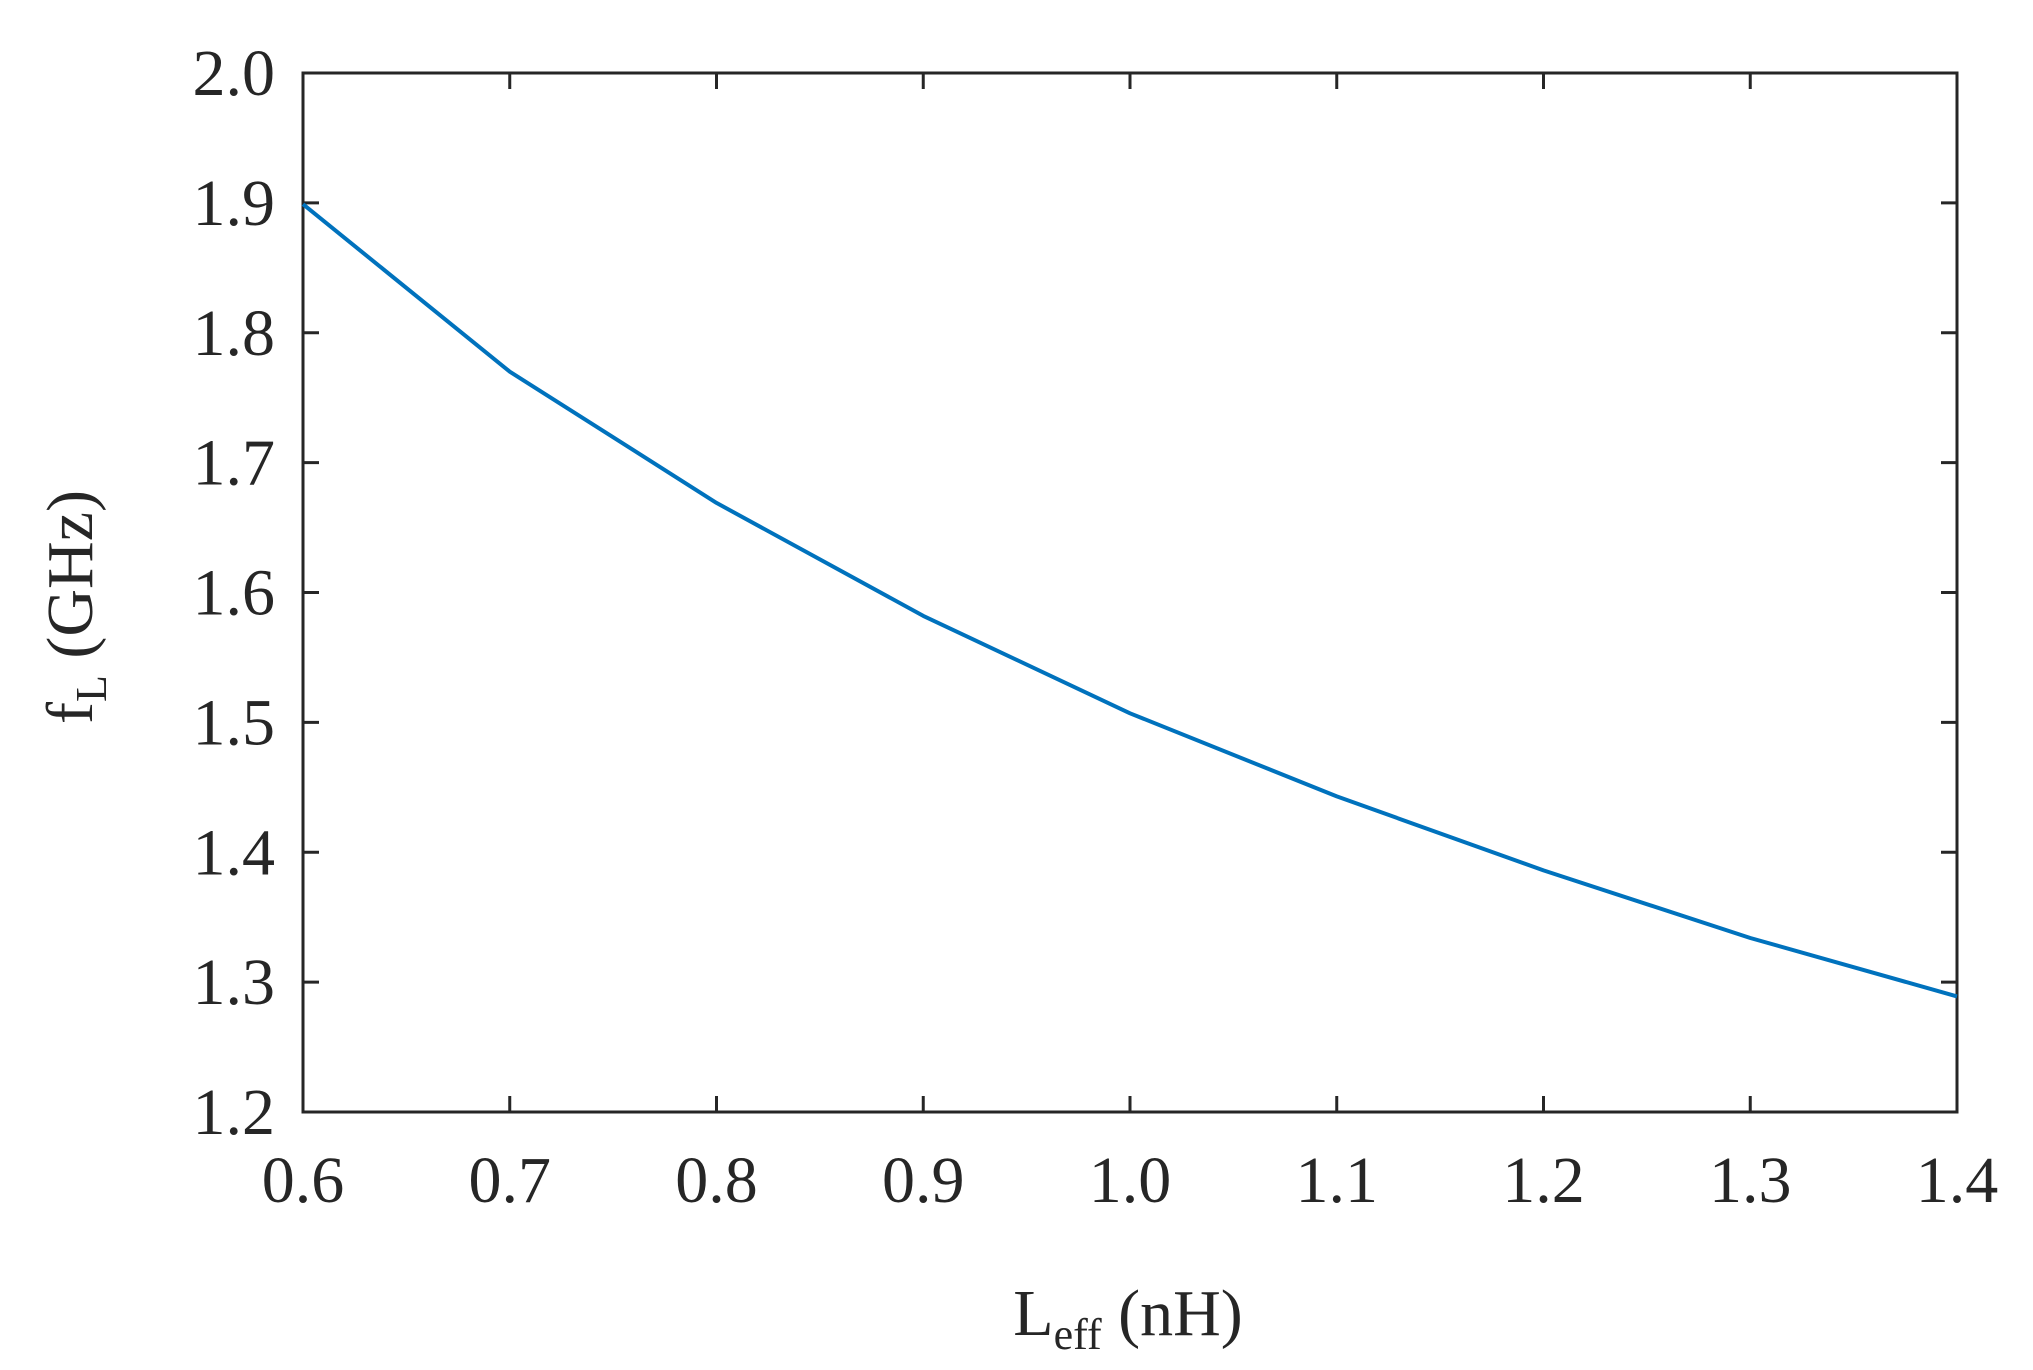 Image resolution: width=2033 pixels, height=1370 pixels. I want to click on y-axis-title: fL (GHz), so click(75, 607).